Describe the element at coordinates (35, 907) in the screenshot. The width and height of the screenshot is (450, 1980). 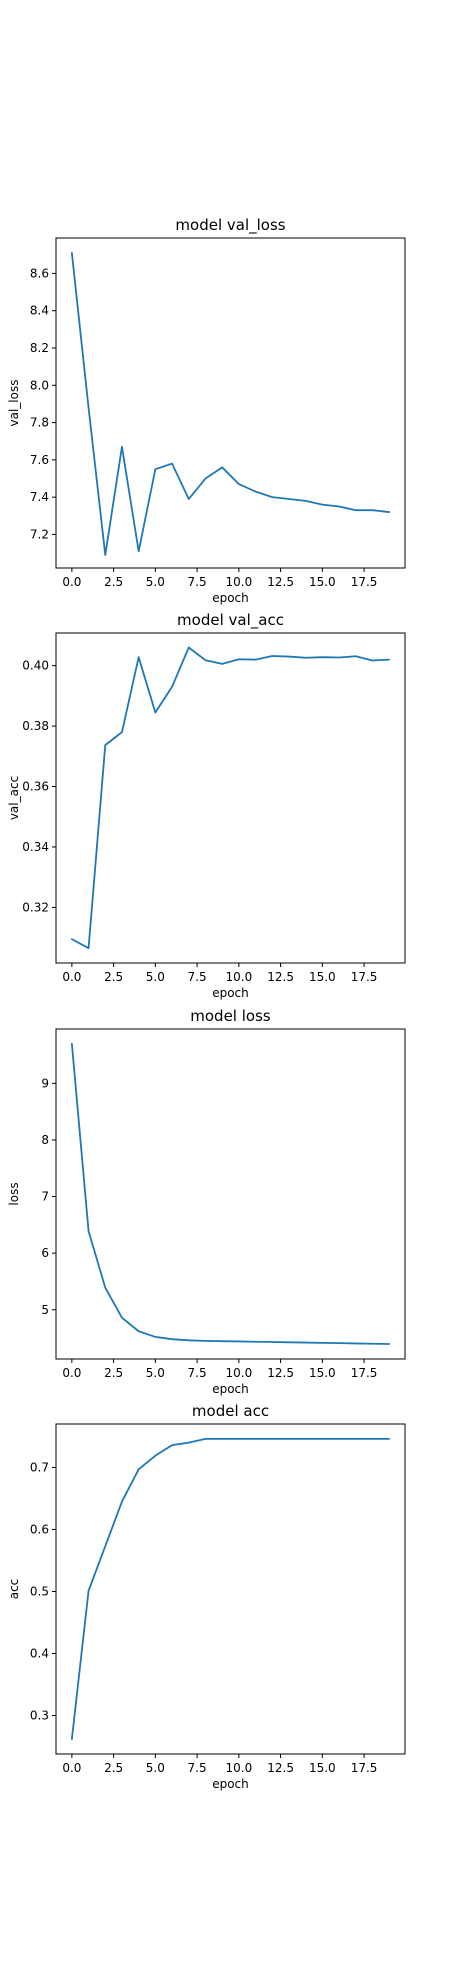
I see `y-tick-label: 0.32` at that location.